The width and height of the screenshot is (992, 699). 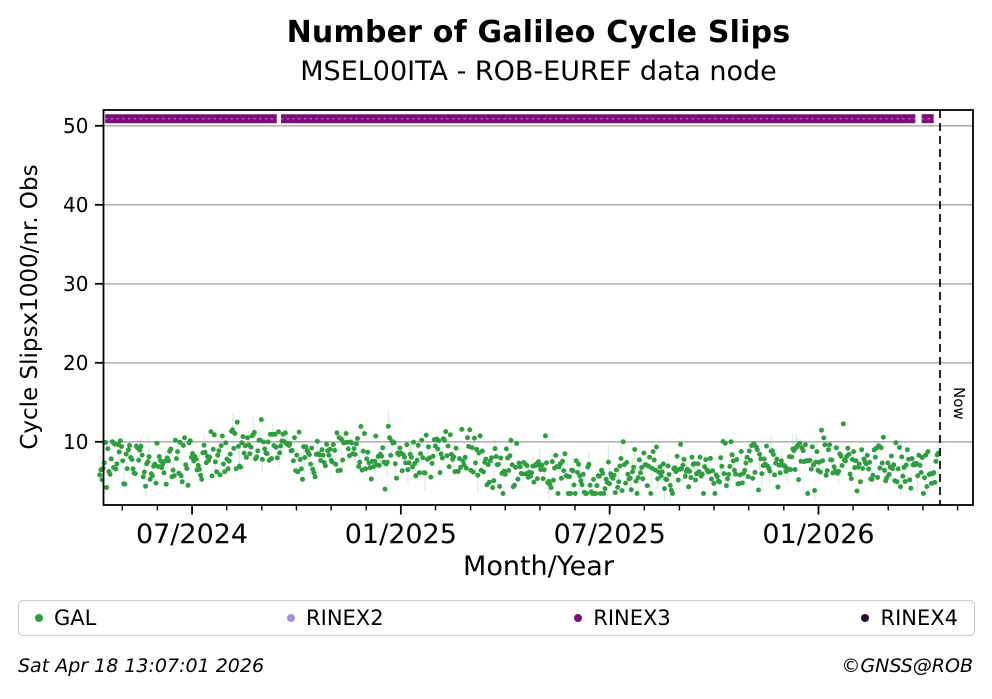 What do you see at coordinates (959, 403) in the screenshot?
I see `now-label: Now` at bounding box center [959, 403].